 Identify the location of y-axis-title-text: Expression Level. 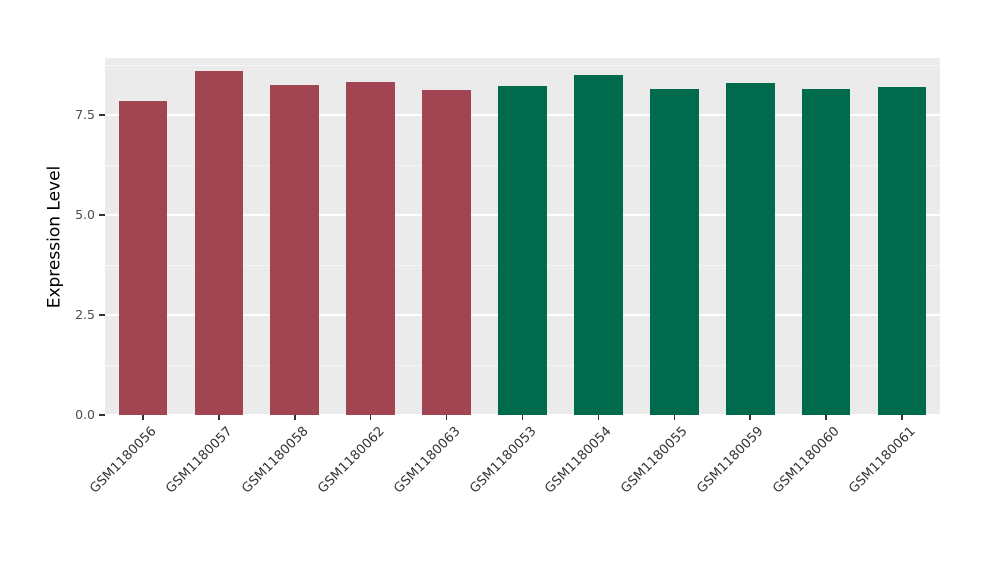
(54, 236).